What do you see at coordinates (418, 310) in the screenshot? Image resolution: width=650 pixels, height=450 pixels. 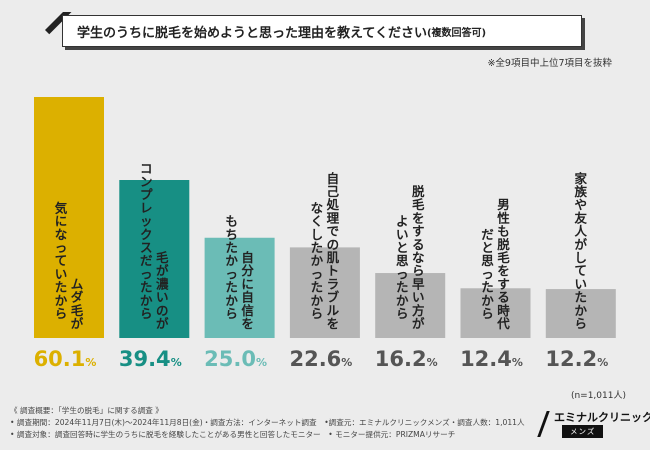 I see `svg-text: 方` at bounding box center [418, 310].